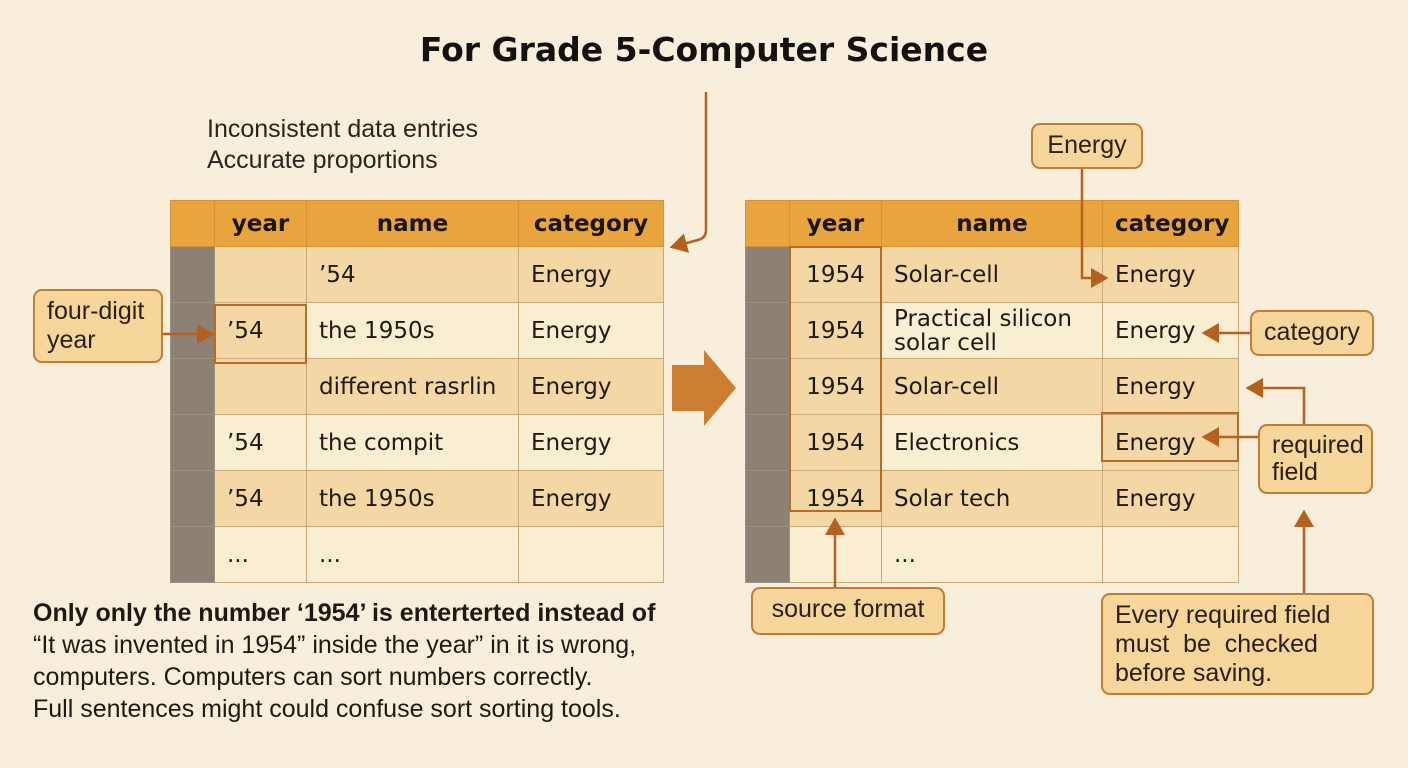 The width and height of the screenshot is (1408, 768). I want to click on title-to-left-table-arrow, so click(688, 172).